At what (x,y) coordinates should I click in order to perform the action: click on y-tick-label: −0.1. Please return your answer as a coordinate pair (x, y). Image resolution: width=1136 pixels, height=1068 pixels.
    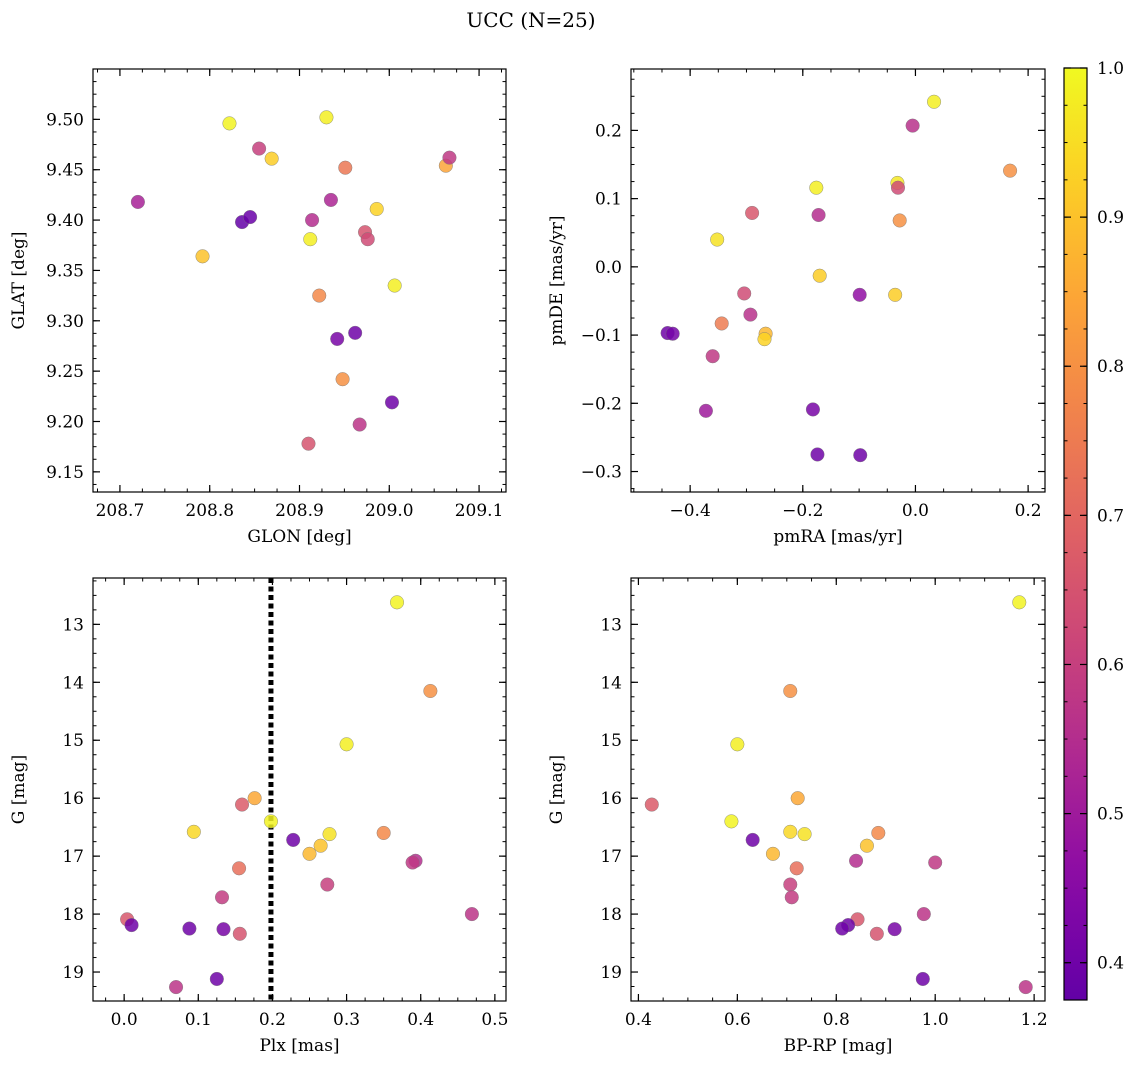
    Looking at the image, I should click on (601, 336).